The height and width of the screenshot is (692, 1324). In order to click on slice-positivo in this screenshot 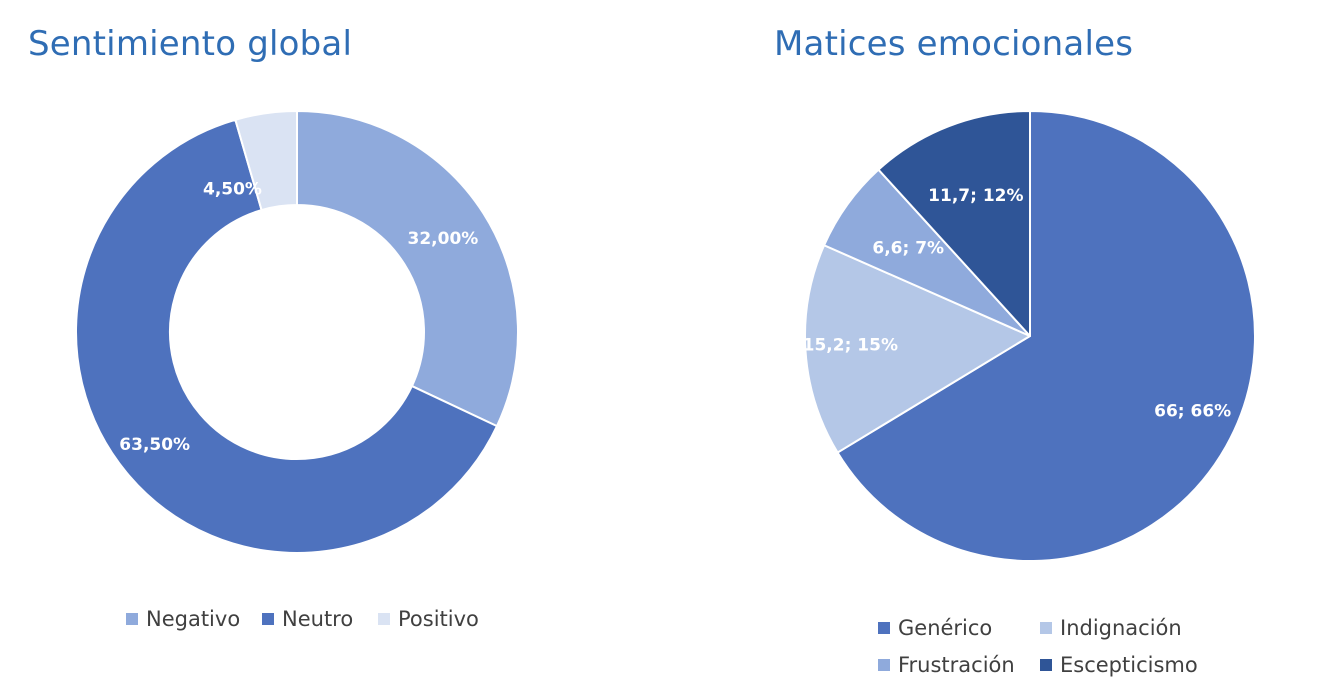, I will do `click(266, 161)`.